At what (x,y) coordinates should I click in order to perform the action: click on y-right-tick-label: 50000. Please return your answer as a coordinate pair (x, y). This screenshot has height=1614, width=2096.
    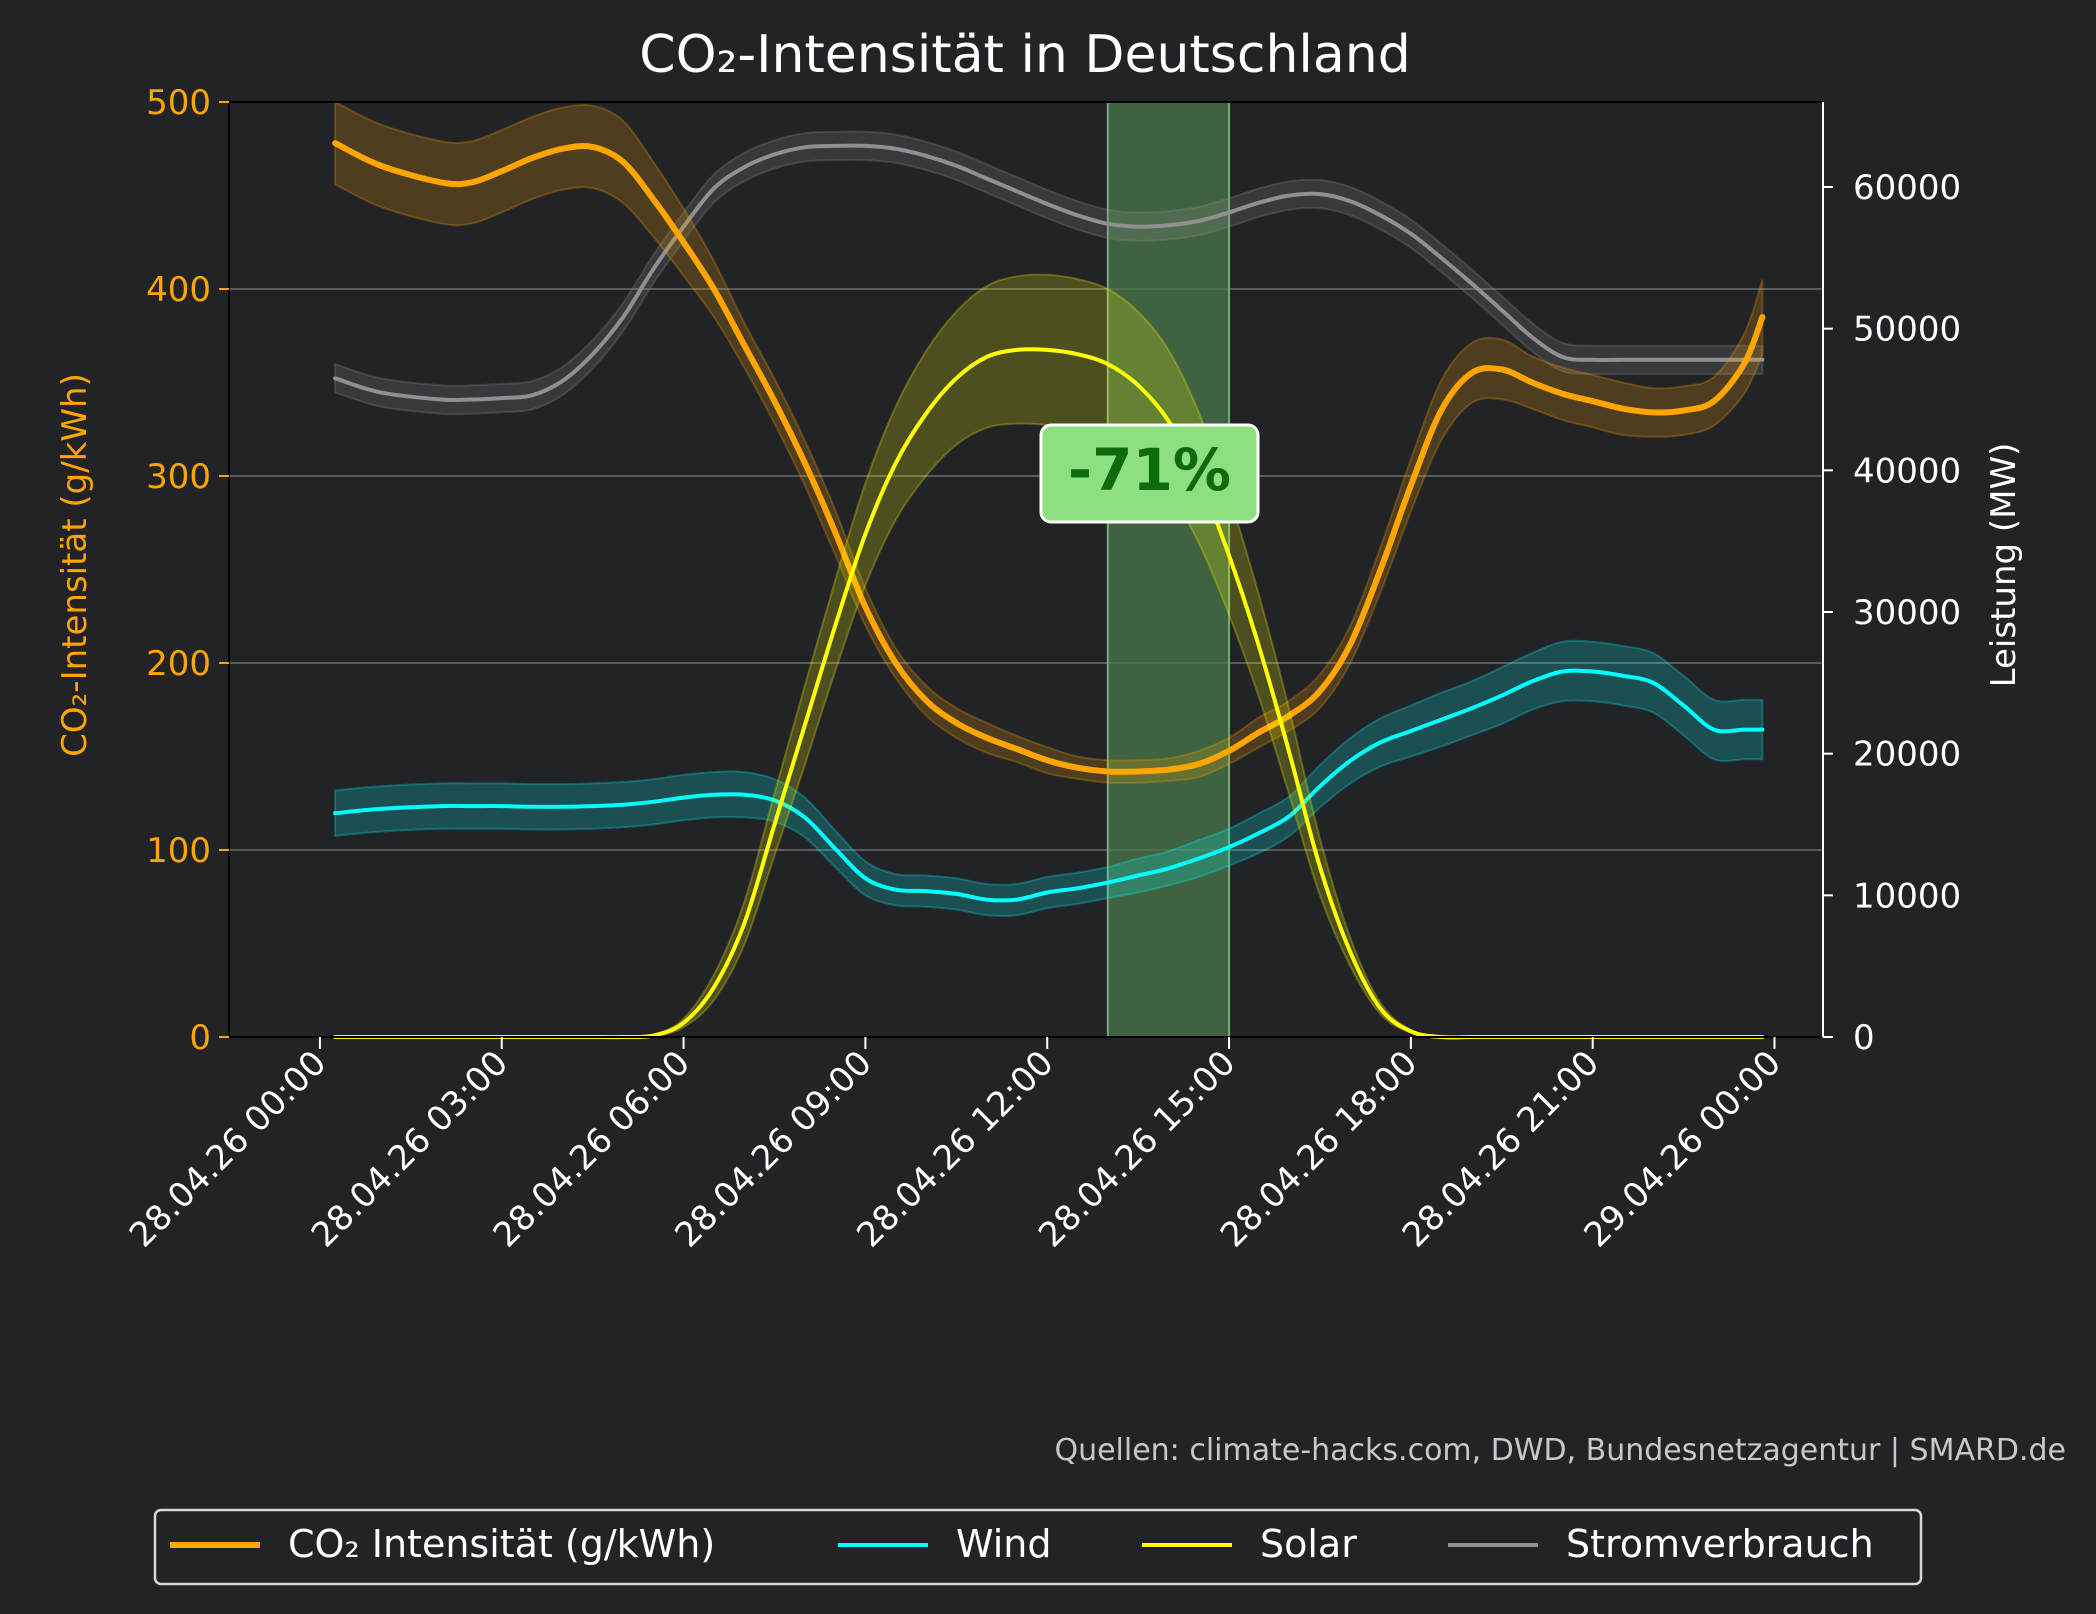
    Looking at the image, I should click on (1907, 330).